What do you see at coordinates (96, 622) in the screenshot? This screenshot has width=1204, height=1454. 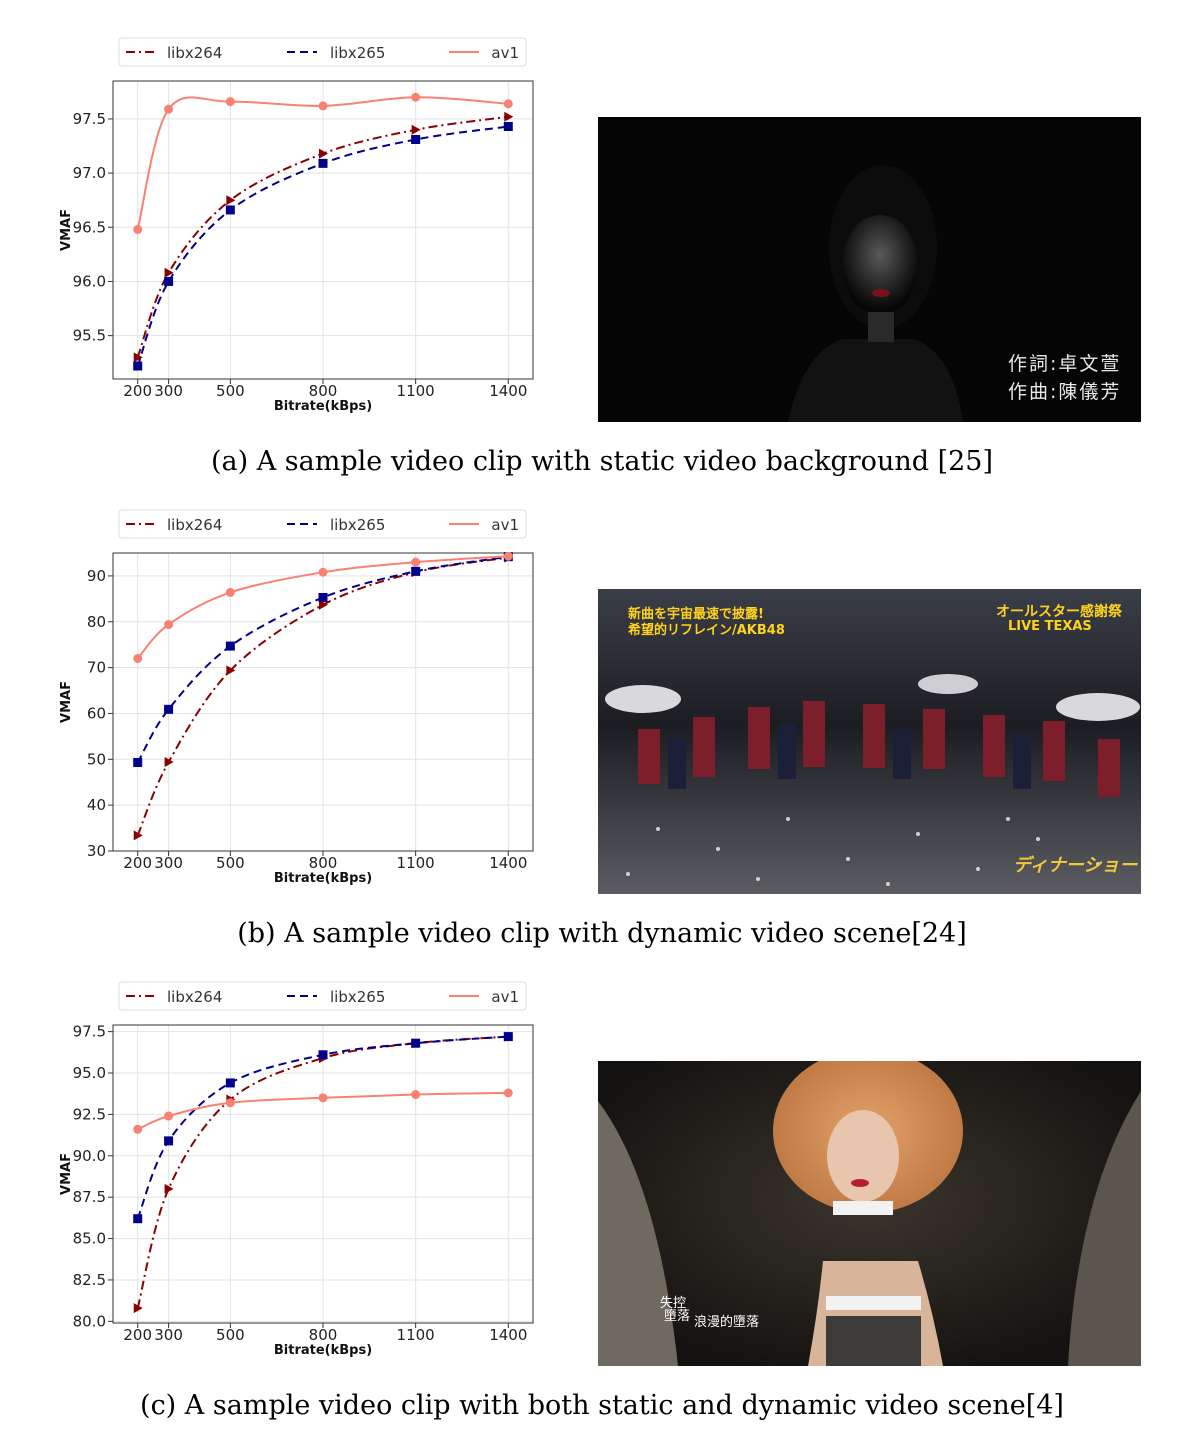 I see `y-tick-label: 80` at bounding box center [96, 622].